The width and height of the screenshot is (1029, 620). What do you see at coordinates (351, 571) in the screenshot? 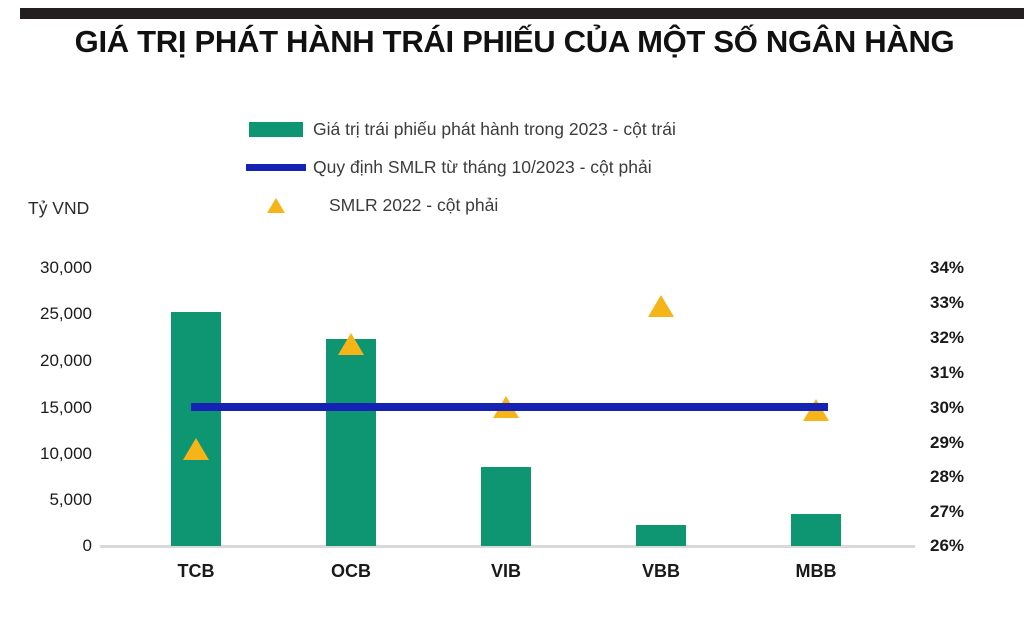
I see `x-axis-label-ocb: OCB` at bounding box center [351, 571].